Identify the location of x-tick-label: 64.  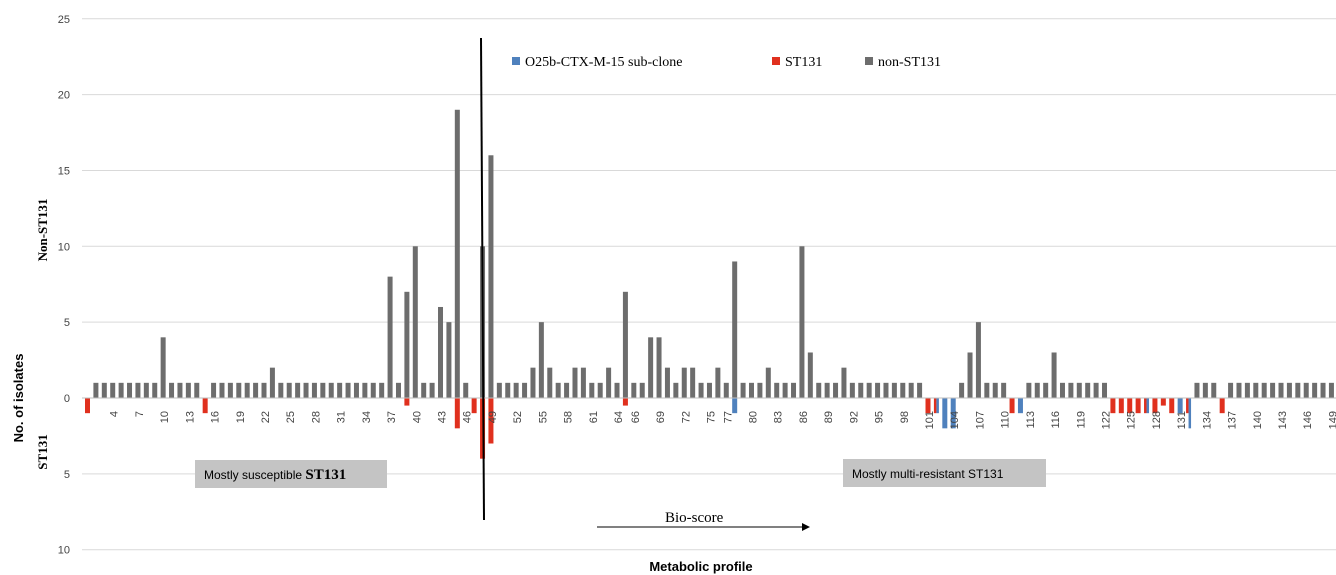
(619, 417).